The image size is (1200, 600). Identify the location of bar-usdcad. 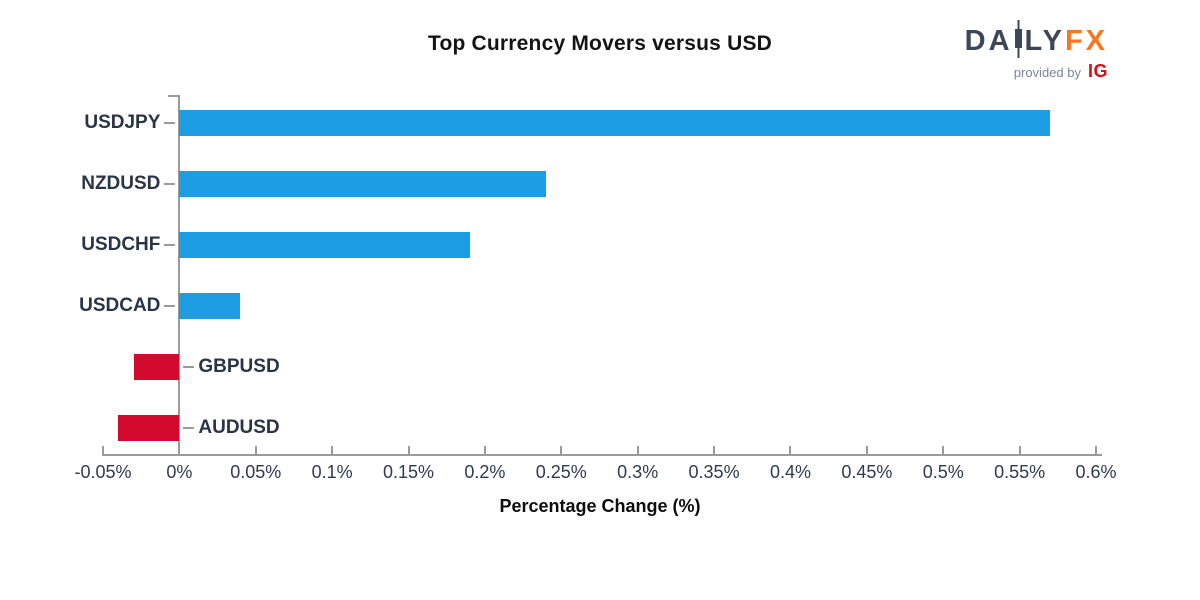
(210, 306).